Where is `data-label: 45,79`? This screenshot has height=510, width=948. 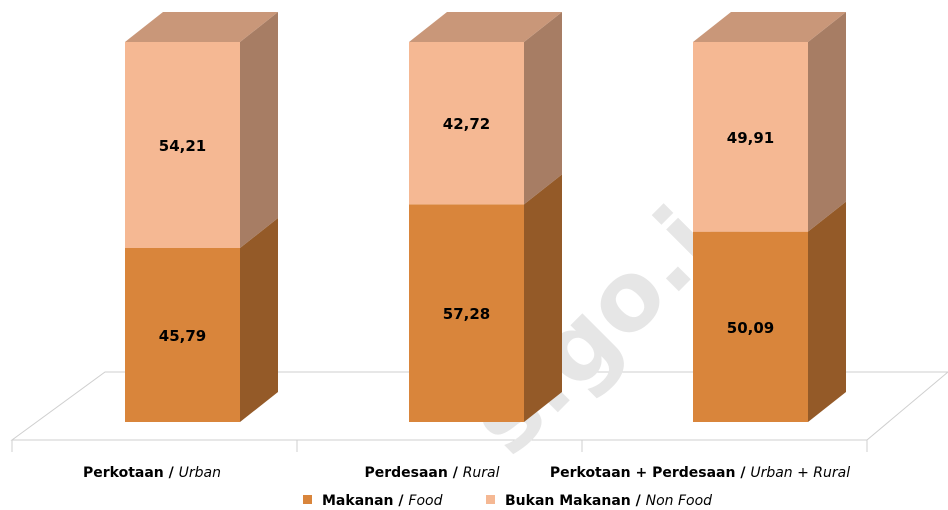
data-label: 45,79 is located at coordinates (182, 336).